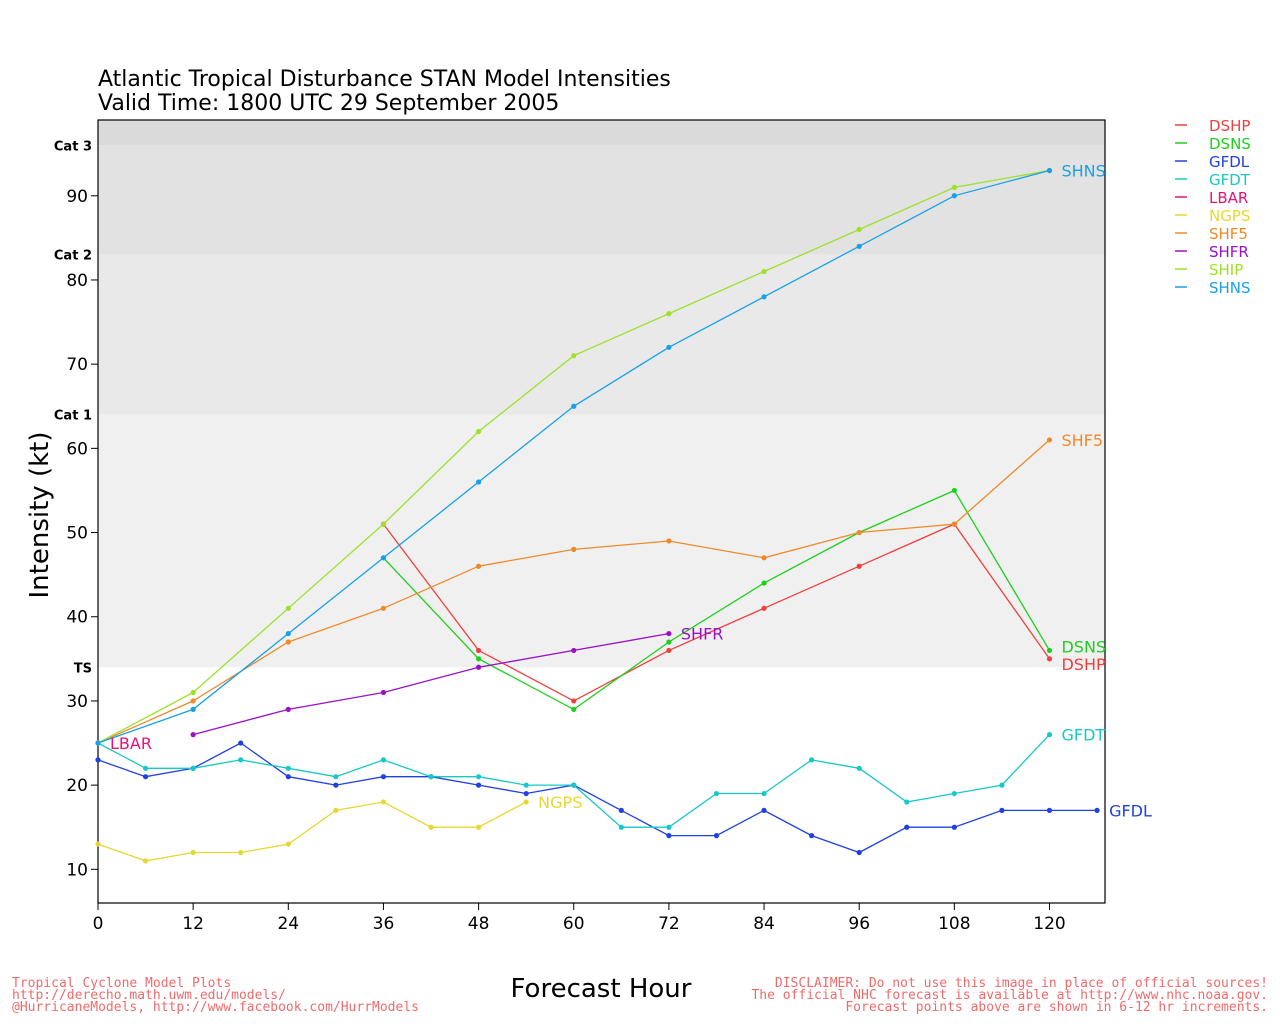 This screenshot has height=1024, width=1280. What do you see at coordinates (669, 924) in the screenshot?
I see `x-tick-label: 72` at bounding box center [669, 924].